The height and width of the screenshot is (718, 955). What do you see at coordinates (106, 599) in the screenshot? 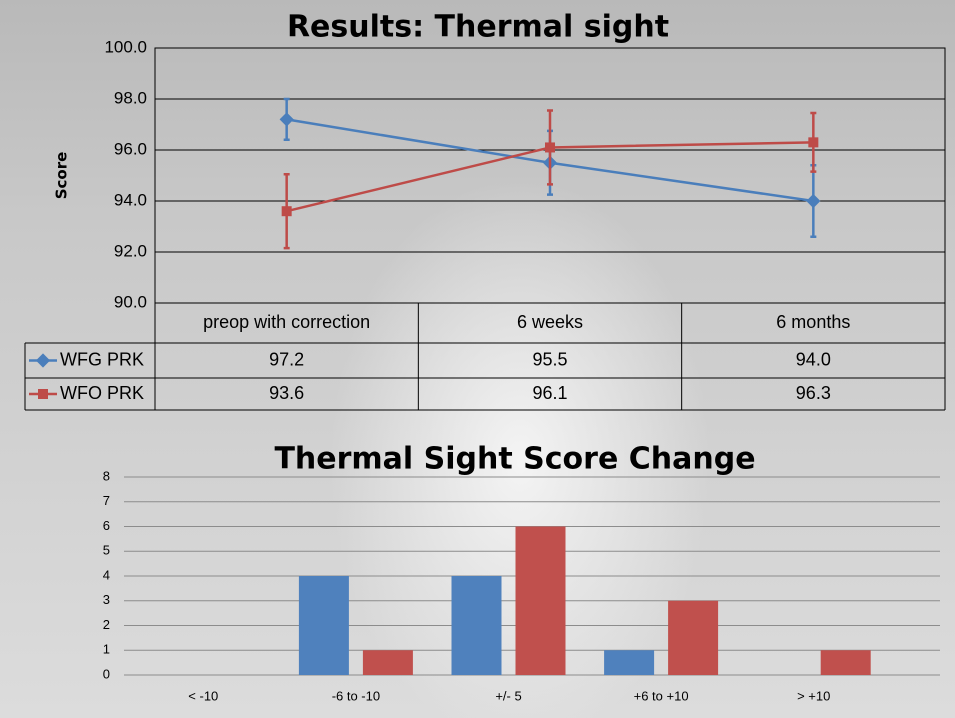
I see `y-tick-label: 3` at bounding box center [106, 599].